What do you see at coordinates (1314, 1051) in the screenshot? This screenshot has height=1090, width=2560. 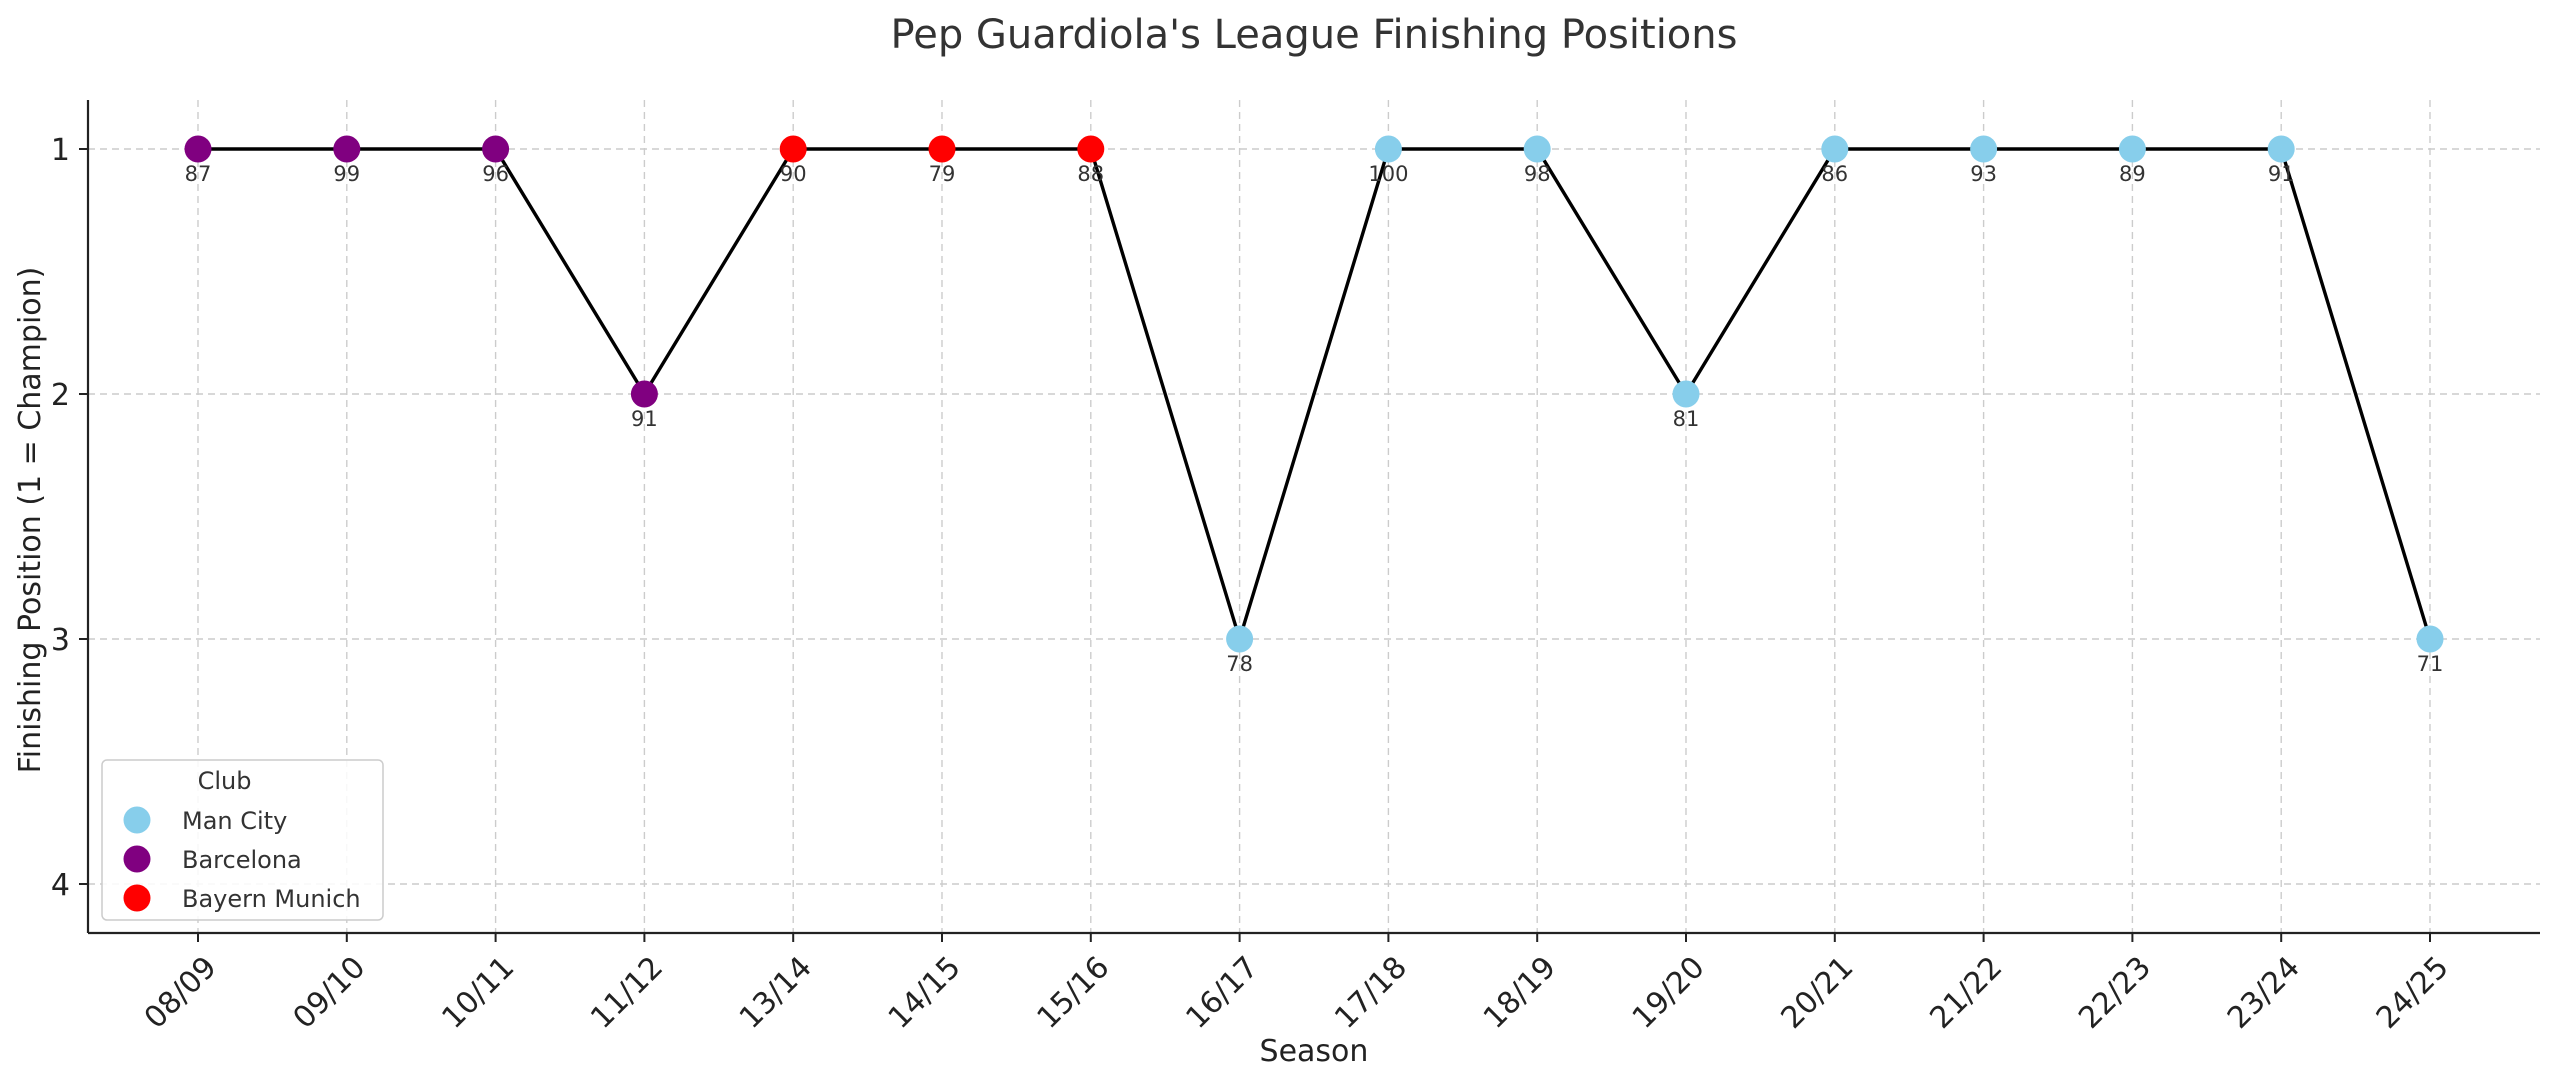 I see `x-axis-title: Season` at bounding box center [1314, 1051].